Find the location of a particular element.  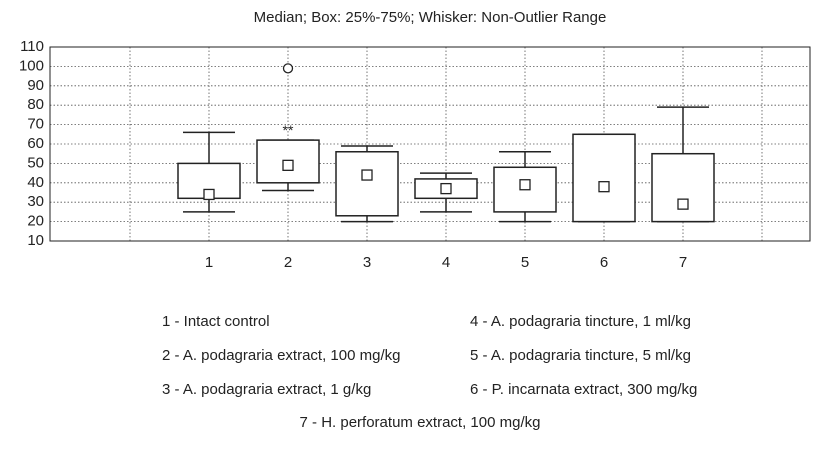

y-tick-label: 60 is located at coordinates (35, 143).